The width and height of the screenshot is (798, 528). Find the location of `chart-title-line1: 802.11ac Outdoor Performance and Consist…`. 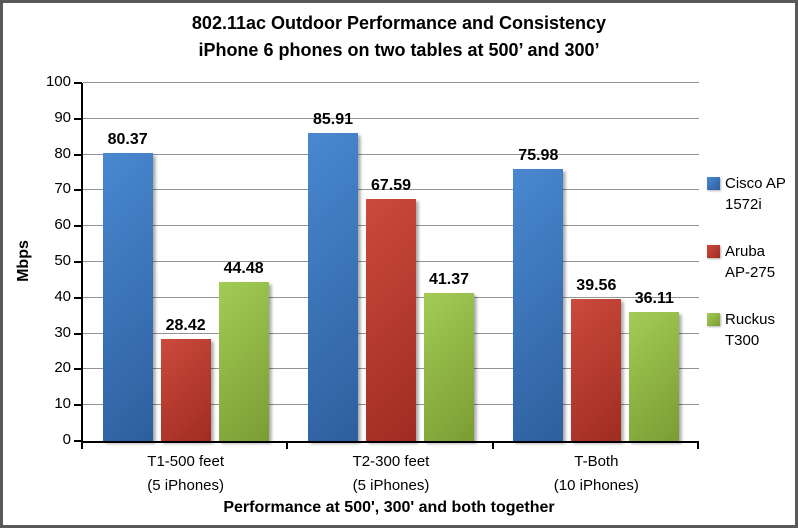

chart-title-line1: 802.11ac Outdoor Performance and Consist… is located at coordinates (399, 23).